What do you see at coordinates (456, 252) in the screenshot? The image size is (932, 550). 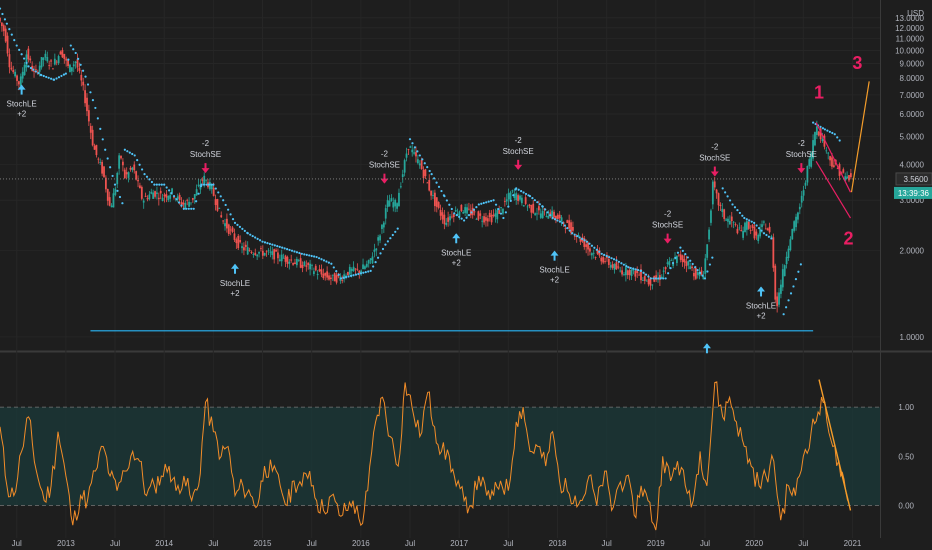 I see `signal-label: StochLE` at bounding box center [456, 252].